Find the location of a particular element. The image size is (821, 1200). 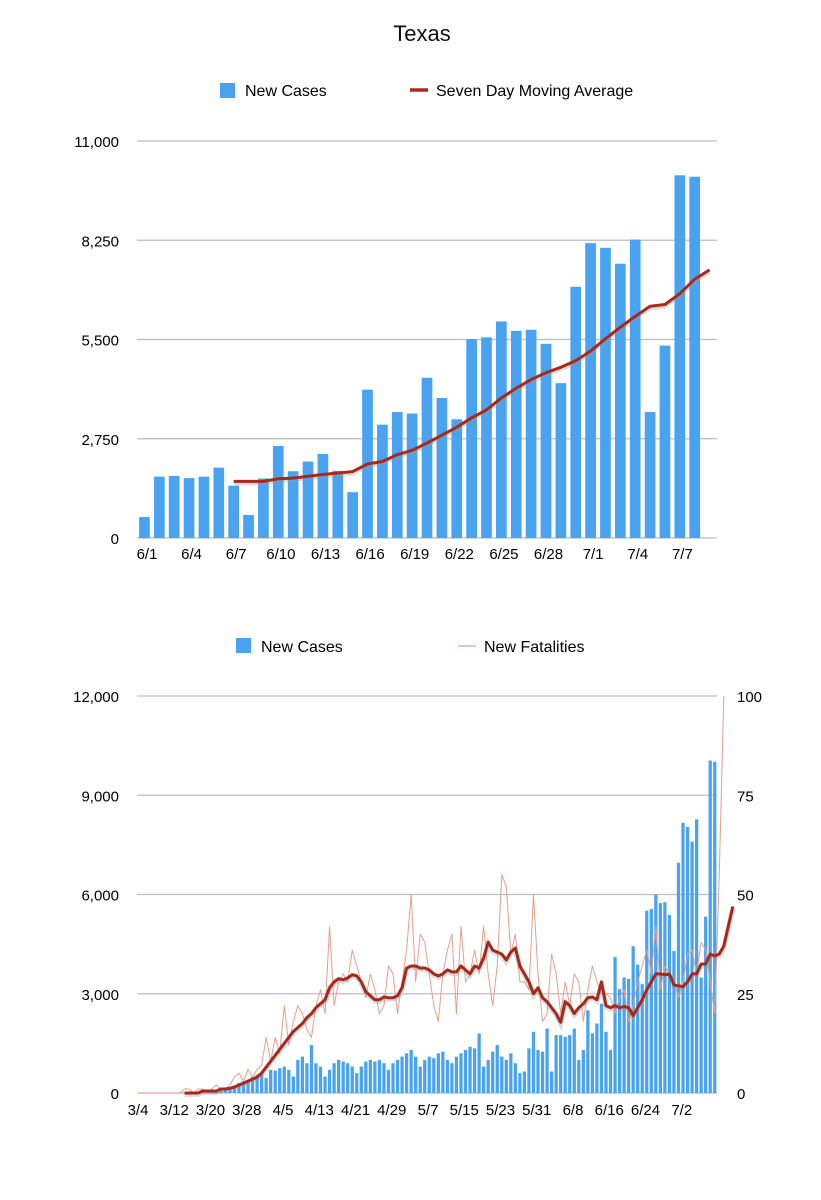

chart2-y-tick-label: 3,000 is located at coordinates (100, 995).